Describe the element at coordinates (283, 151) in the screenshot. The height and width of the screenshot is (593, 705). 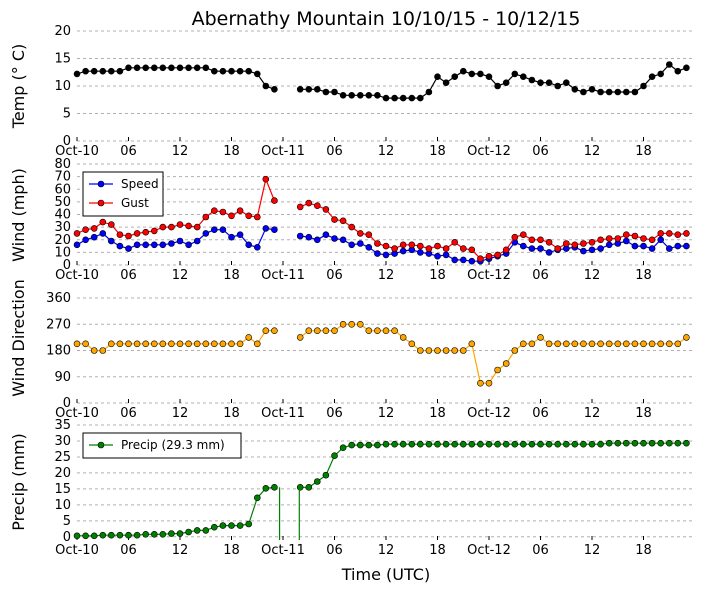
I see `temp-x-tick-label: Oct-11` at that location.